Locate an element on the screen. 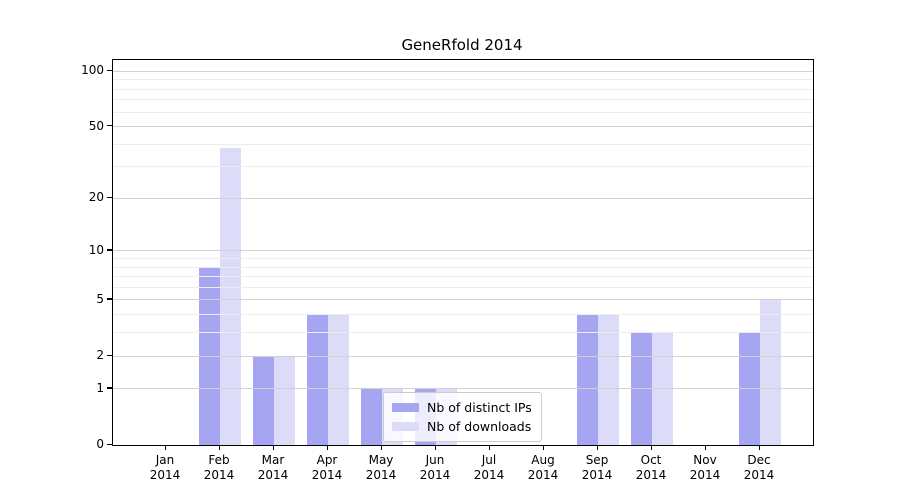 This screenshot has width=900, height=500. legend-item-downloads: Nb of downloads is located at coordinates (462, 426).